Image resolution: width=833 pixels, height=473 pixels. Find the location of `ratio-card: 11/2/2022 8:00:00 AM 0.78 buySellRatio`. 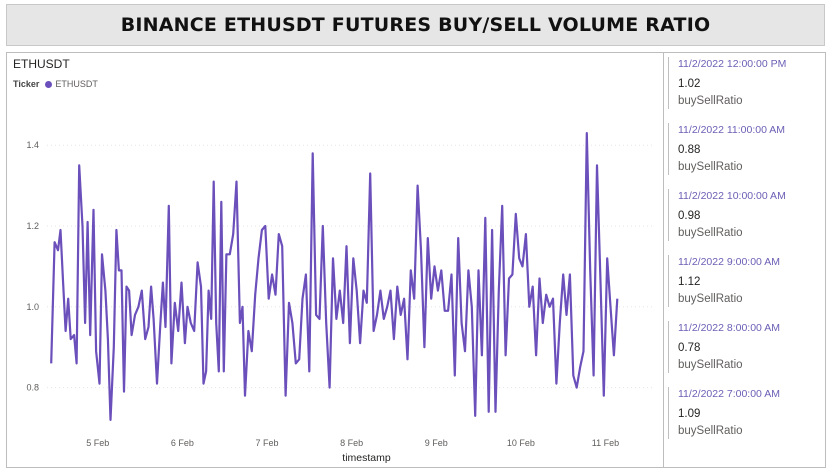

ratio-card: 11/2/2022 8:00:00 AM 0.78 buySellRatio is located at coordinates (743, 347).